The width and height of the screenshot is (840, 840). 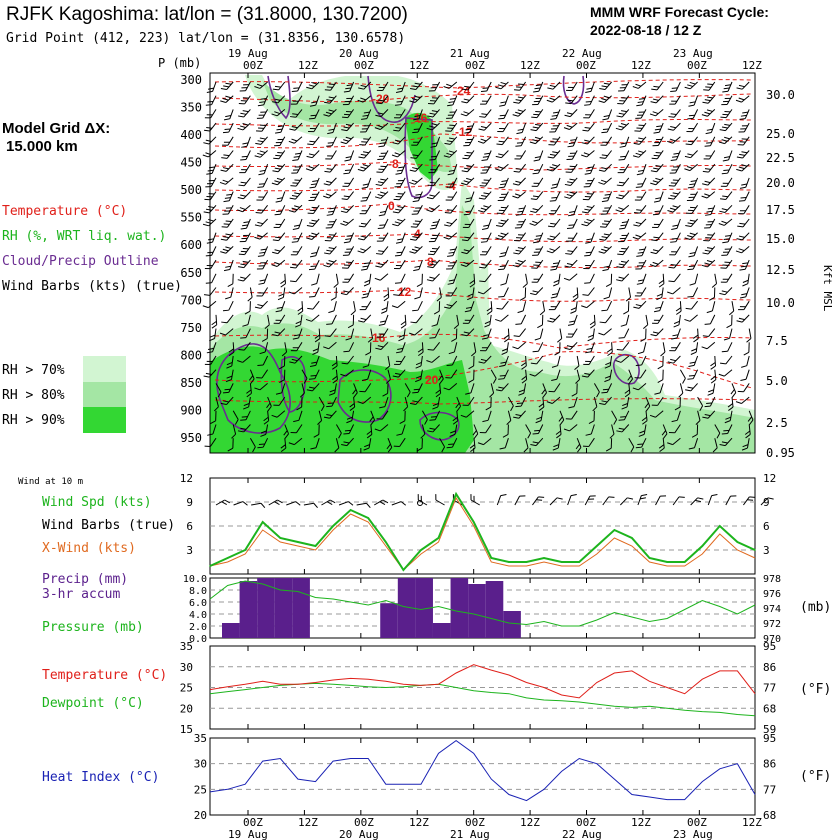 What do you see at coordinates (93, 703) in the screenshot?
I see `legend-dewpoint: Dewpoint (°C)` at bounding box center [93, 703].